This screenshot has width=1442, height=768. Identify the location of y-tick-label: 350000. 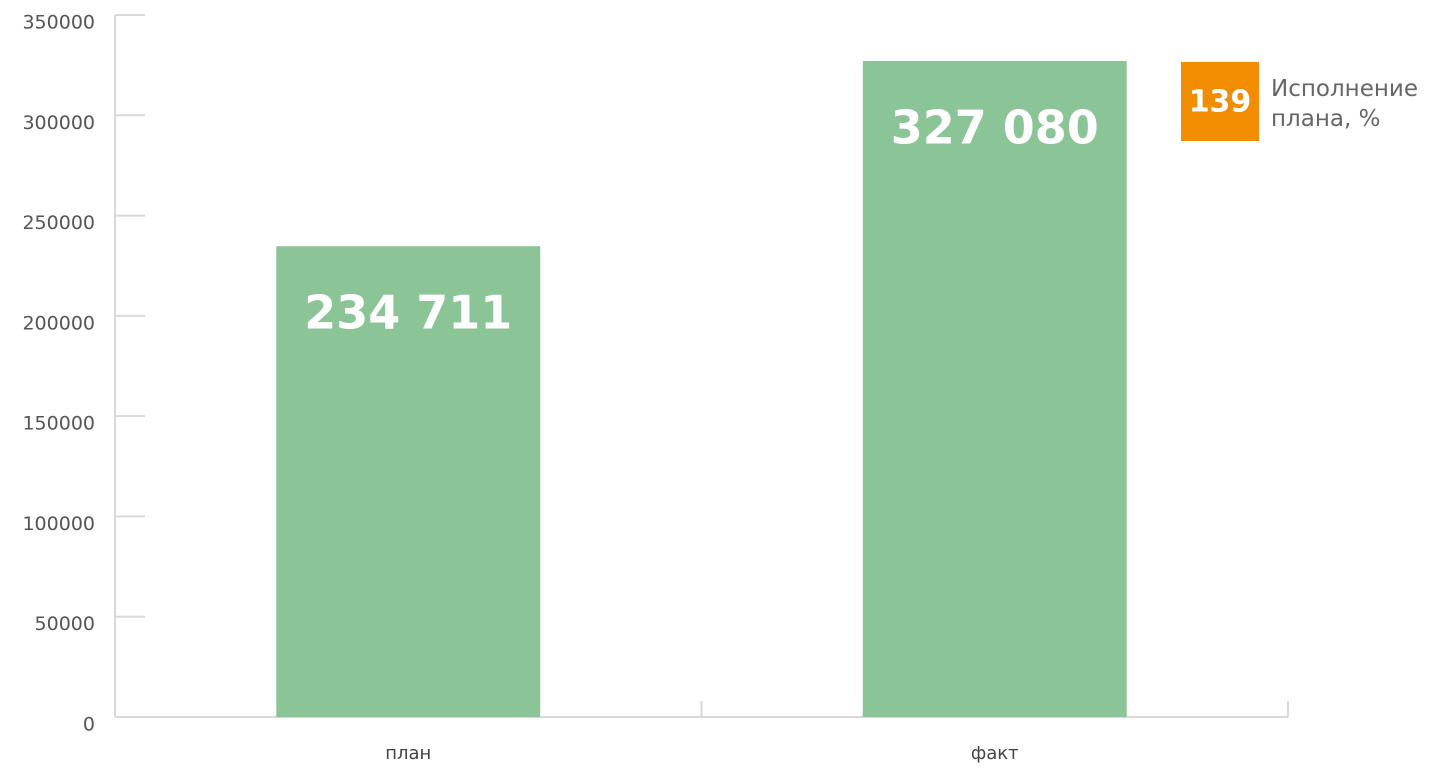
(58, 23).